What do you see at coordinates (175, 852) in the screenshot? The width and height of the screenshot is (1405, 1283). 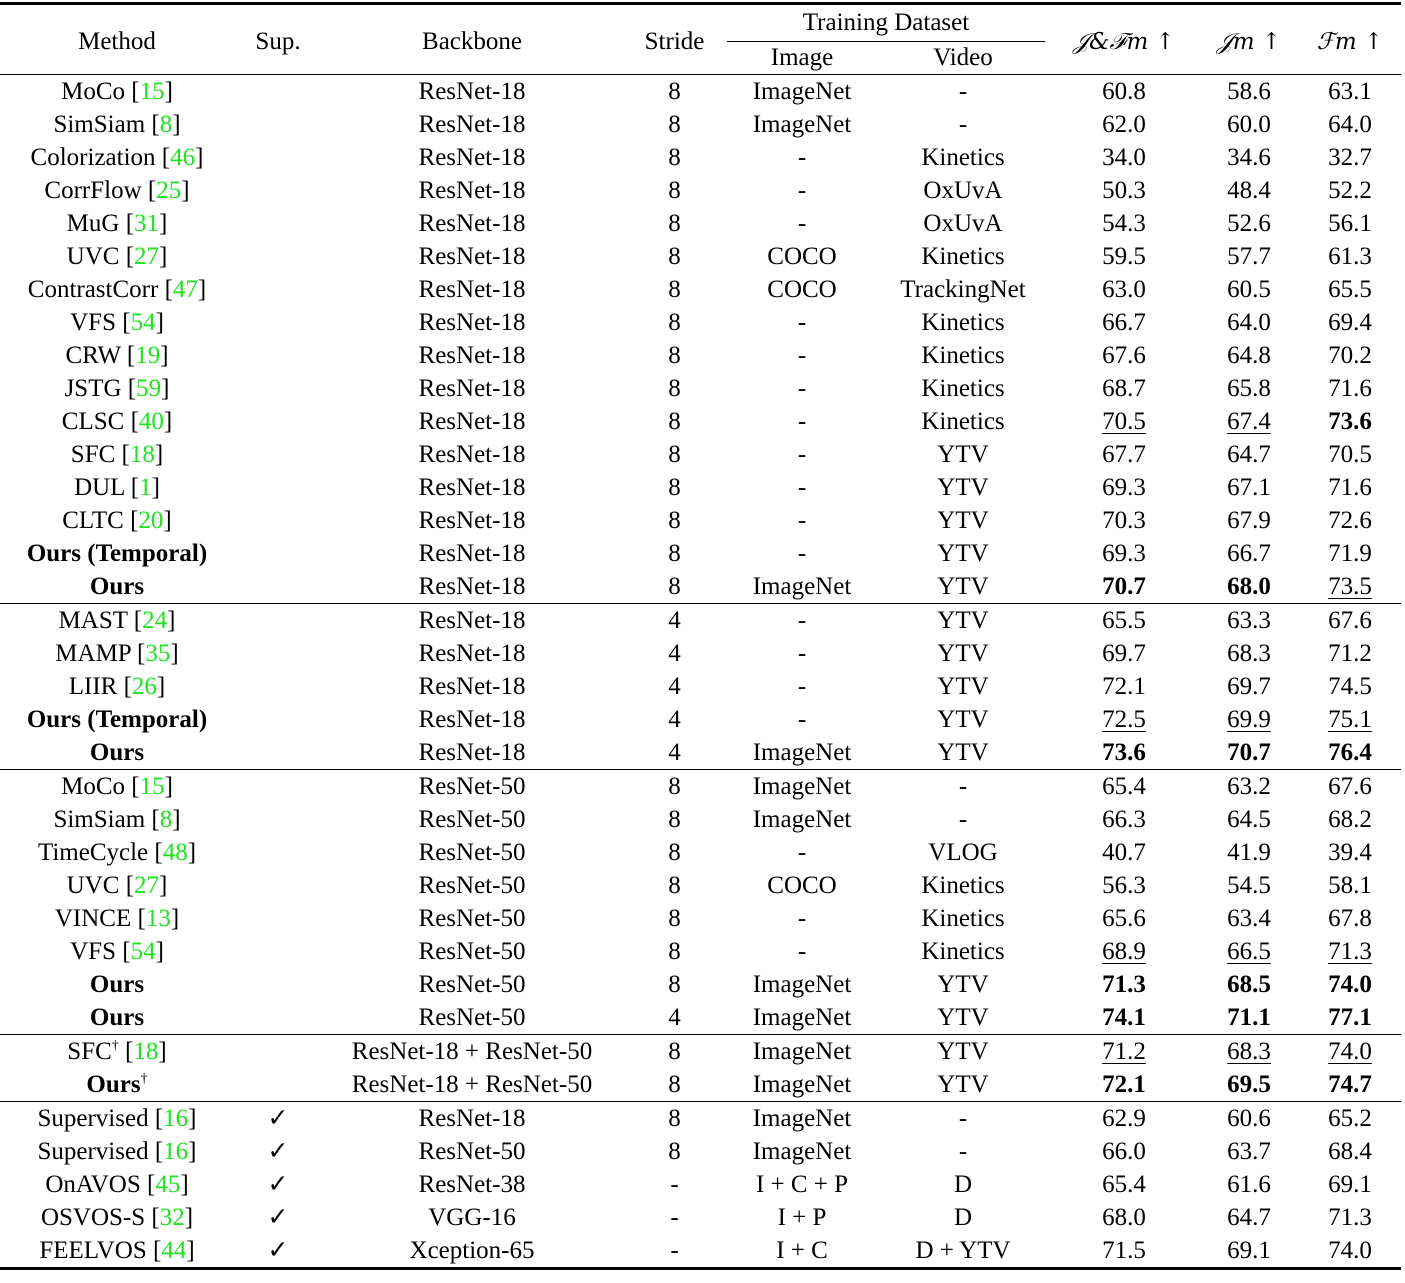 I see `citation-link: 48` at bounding box center [175, 852].